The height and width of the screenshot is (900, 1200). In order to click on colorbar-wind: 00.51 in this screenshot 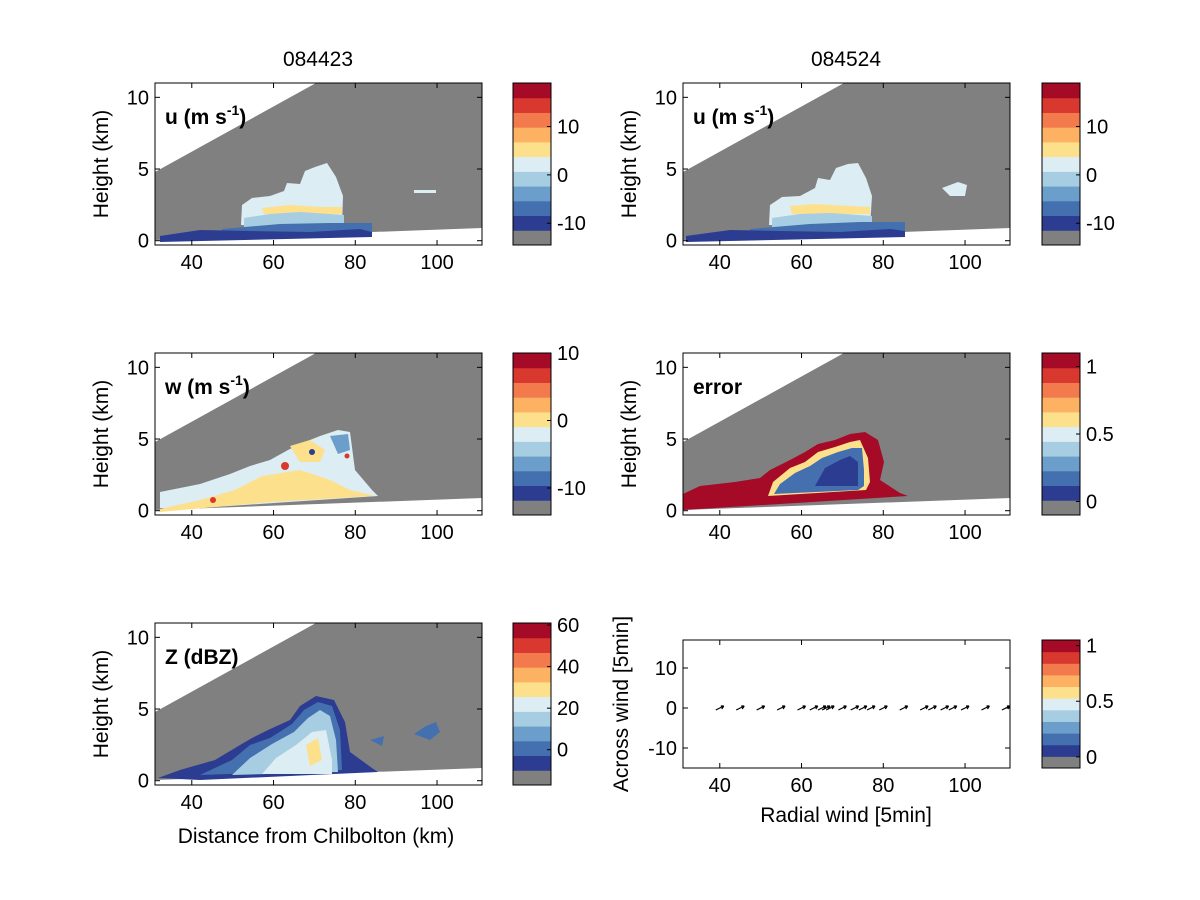, I will do `click(1077, 702)`.